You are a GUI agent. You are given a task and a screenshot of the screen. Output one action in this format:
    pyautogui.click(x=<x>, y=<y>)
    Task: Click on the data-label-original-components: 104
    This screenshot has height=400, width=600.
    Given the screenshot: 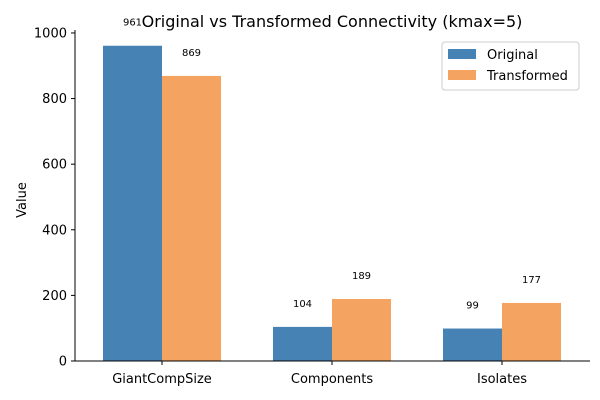 What is the action you would take?
    pyautogui.click(x=302, y=304)
    